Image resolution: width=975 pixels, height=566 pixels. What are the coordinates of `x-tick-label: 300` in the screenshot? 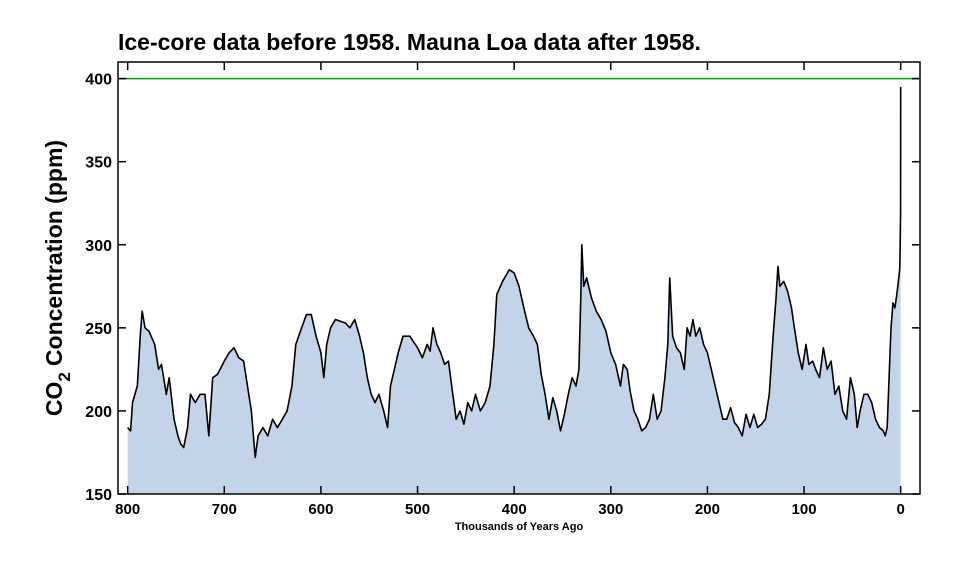 It's located at (610, 509).